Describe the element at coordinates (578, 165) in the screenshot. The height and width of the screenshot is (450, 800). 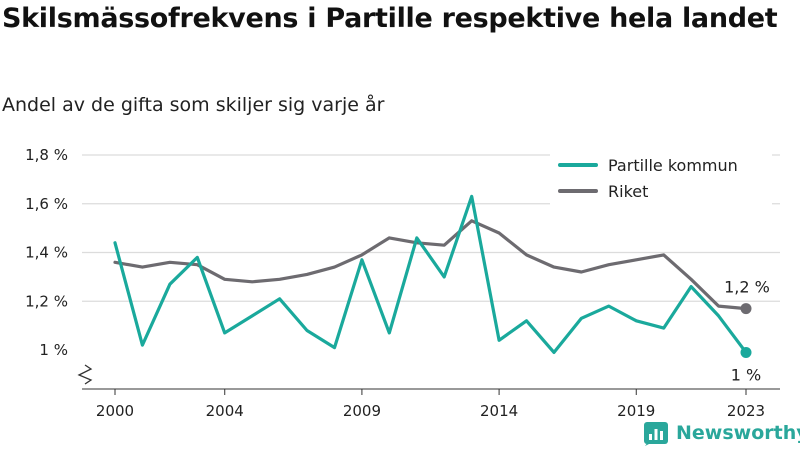
I see `legend-swatch-partille` at that location.